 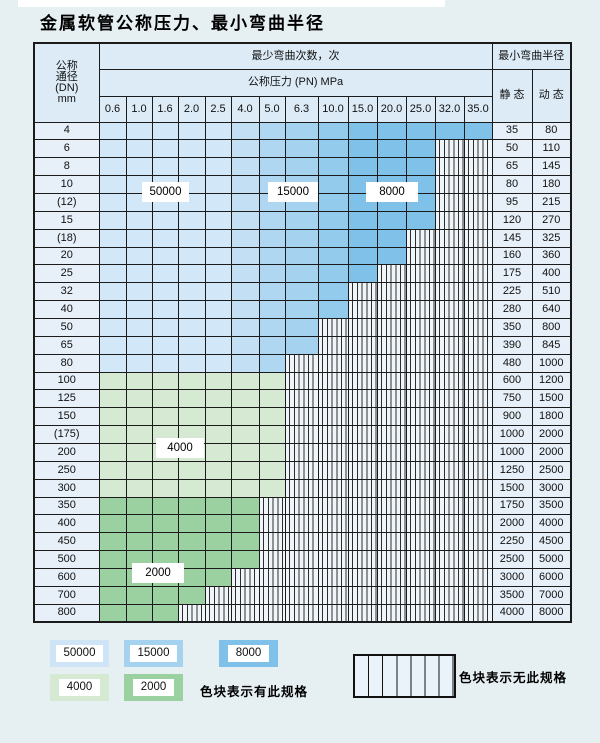 I want to click on page-title: 金属软管公称压力、最小弯曲半径, so click(x=182, y=24).